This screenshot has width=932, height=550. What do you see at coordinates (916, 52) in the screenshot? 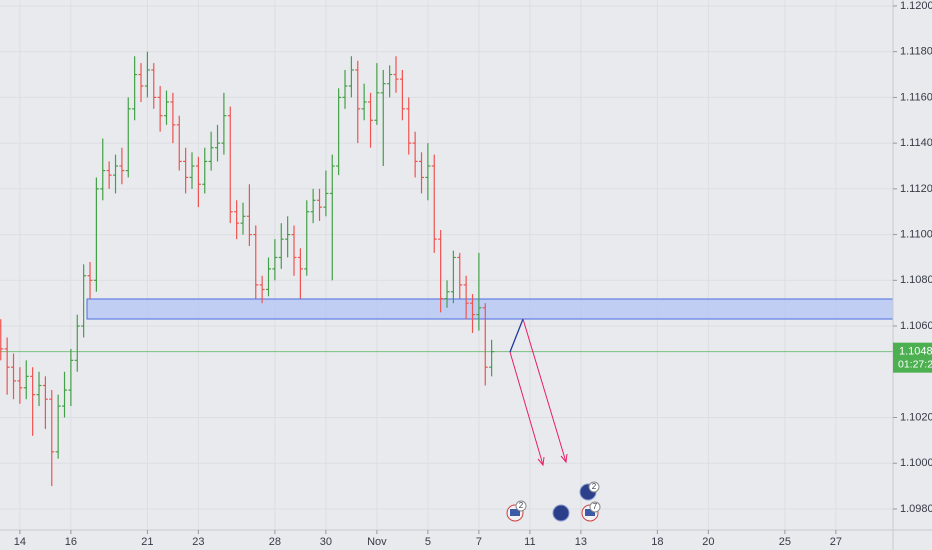
I see `y-tick-label: 1.11800` at bounding box center [916, 52].